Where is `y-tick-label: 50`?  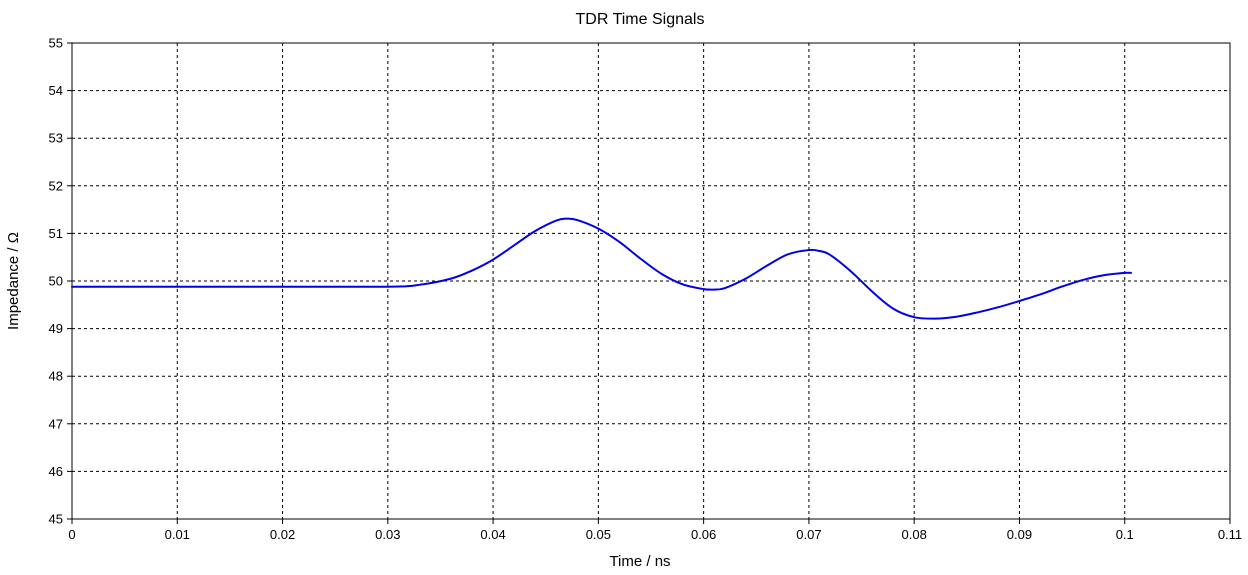
y-tick-label: 50 is located at coordinates (56, 281).